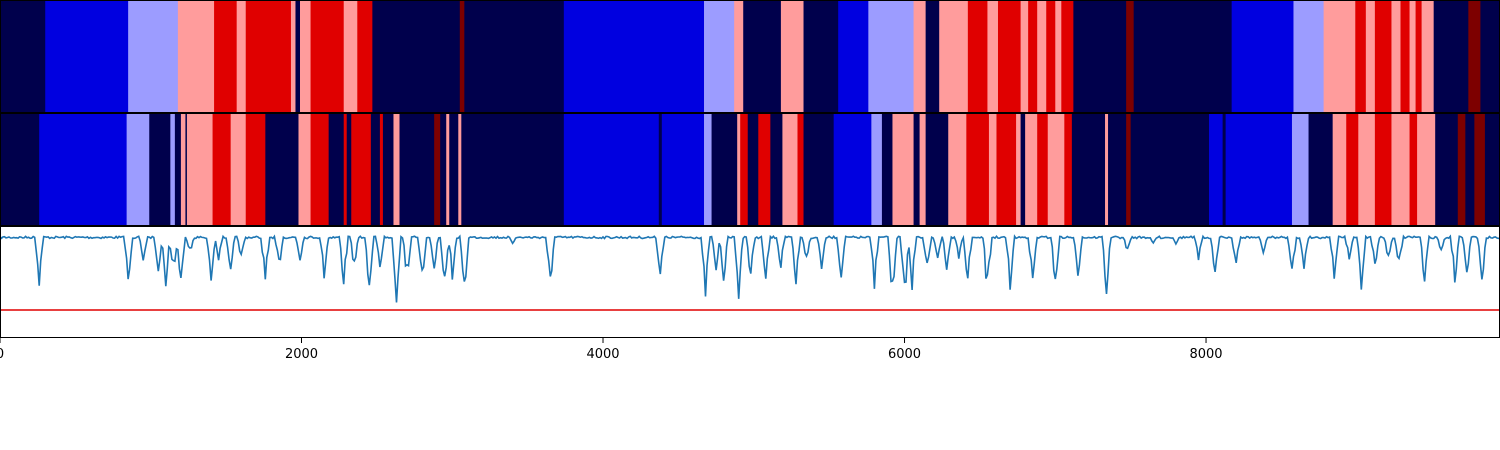  I want to click on x-tick-label: 6000, so click(904, 354).